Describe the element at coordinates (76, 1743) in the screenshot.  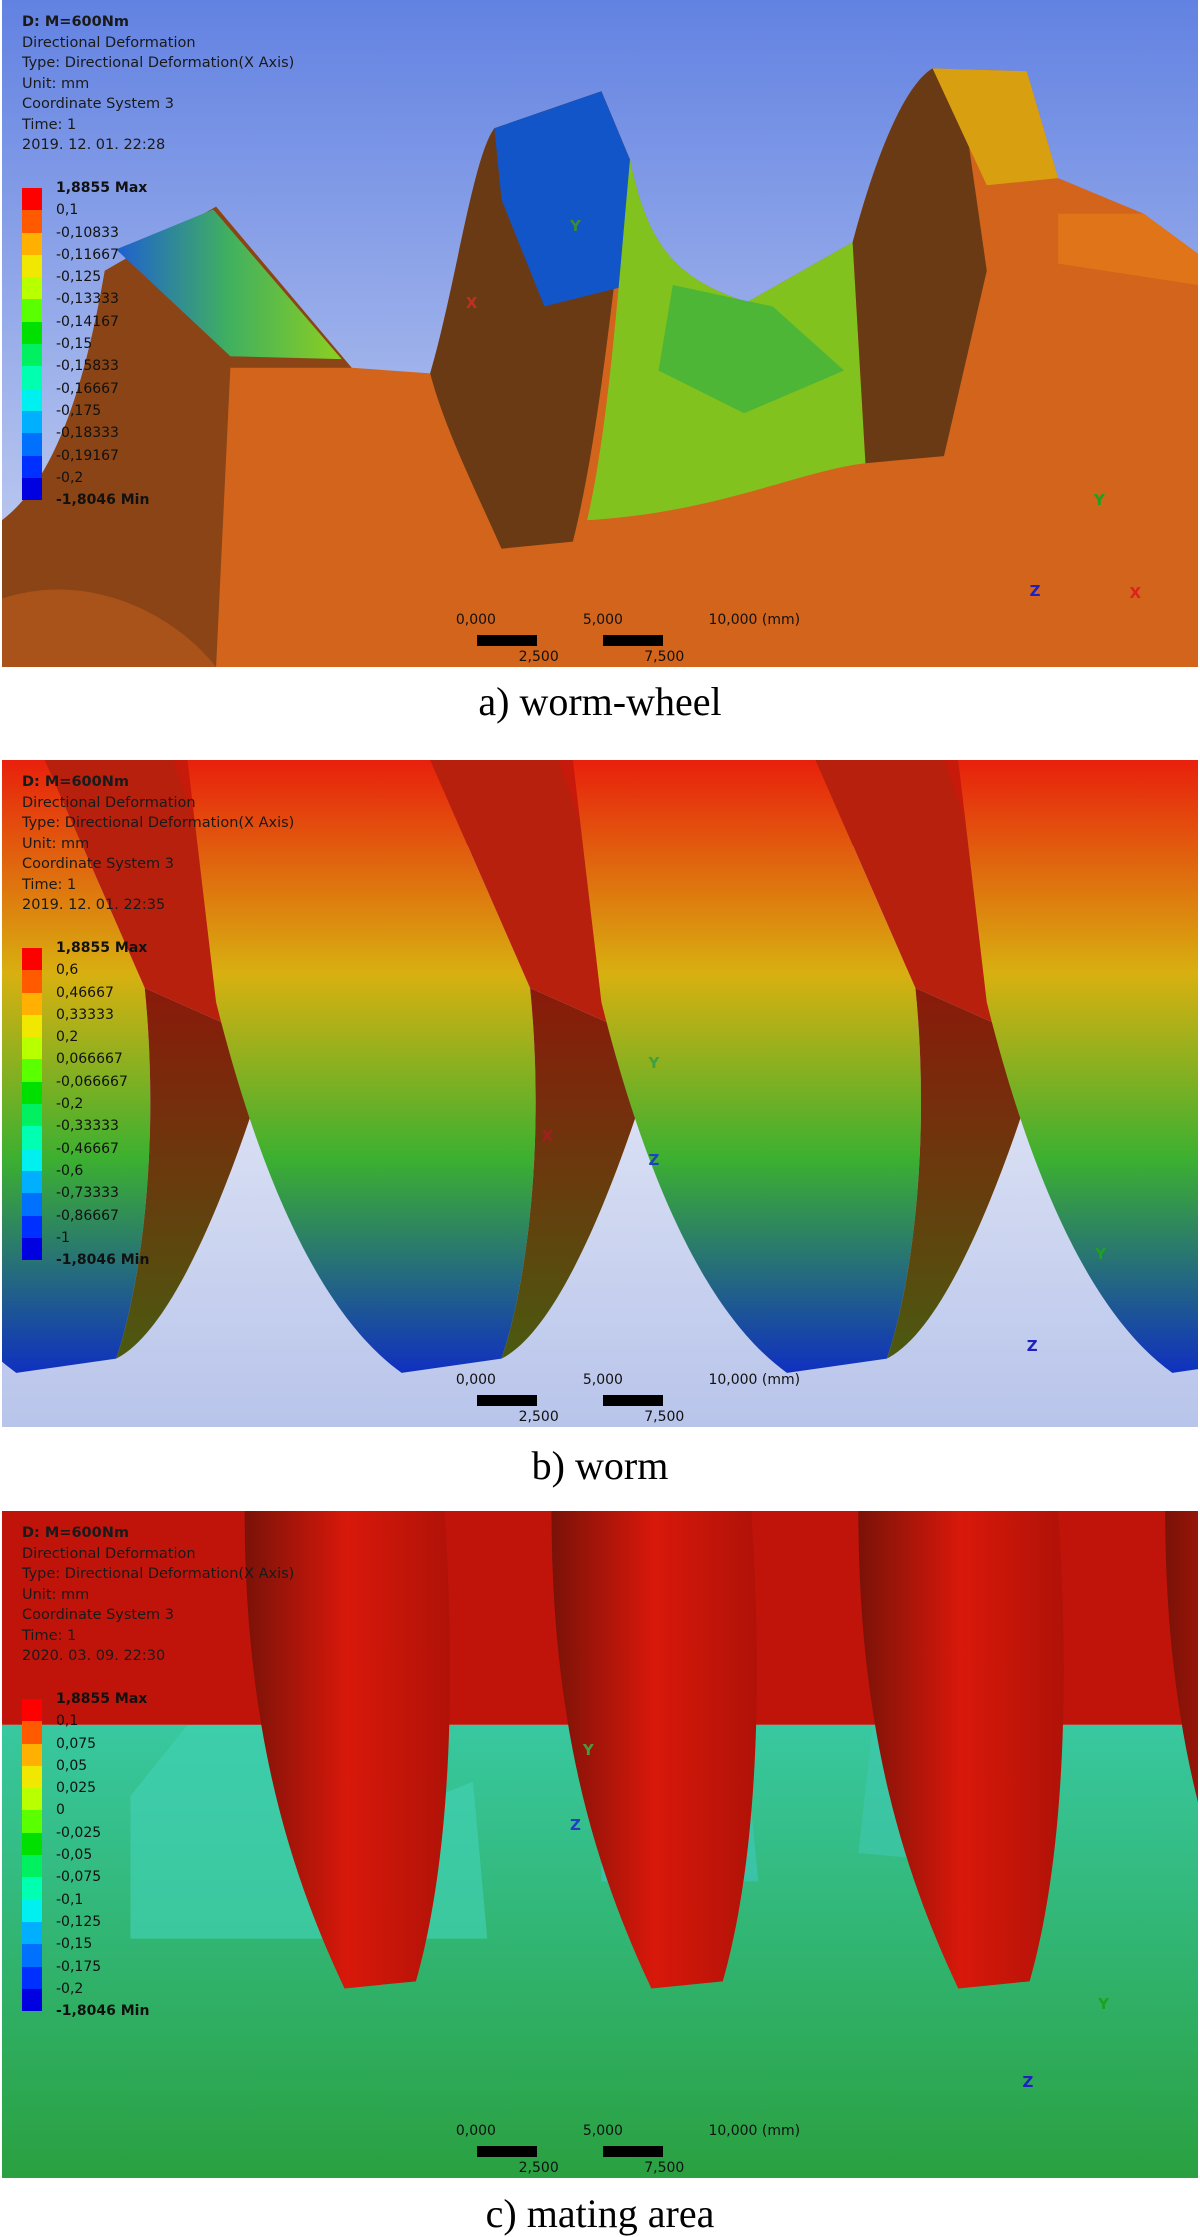
I see `legend-label: 0,075` at that location.